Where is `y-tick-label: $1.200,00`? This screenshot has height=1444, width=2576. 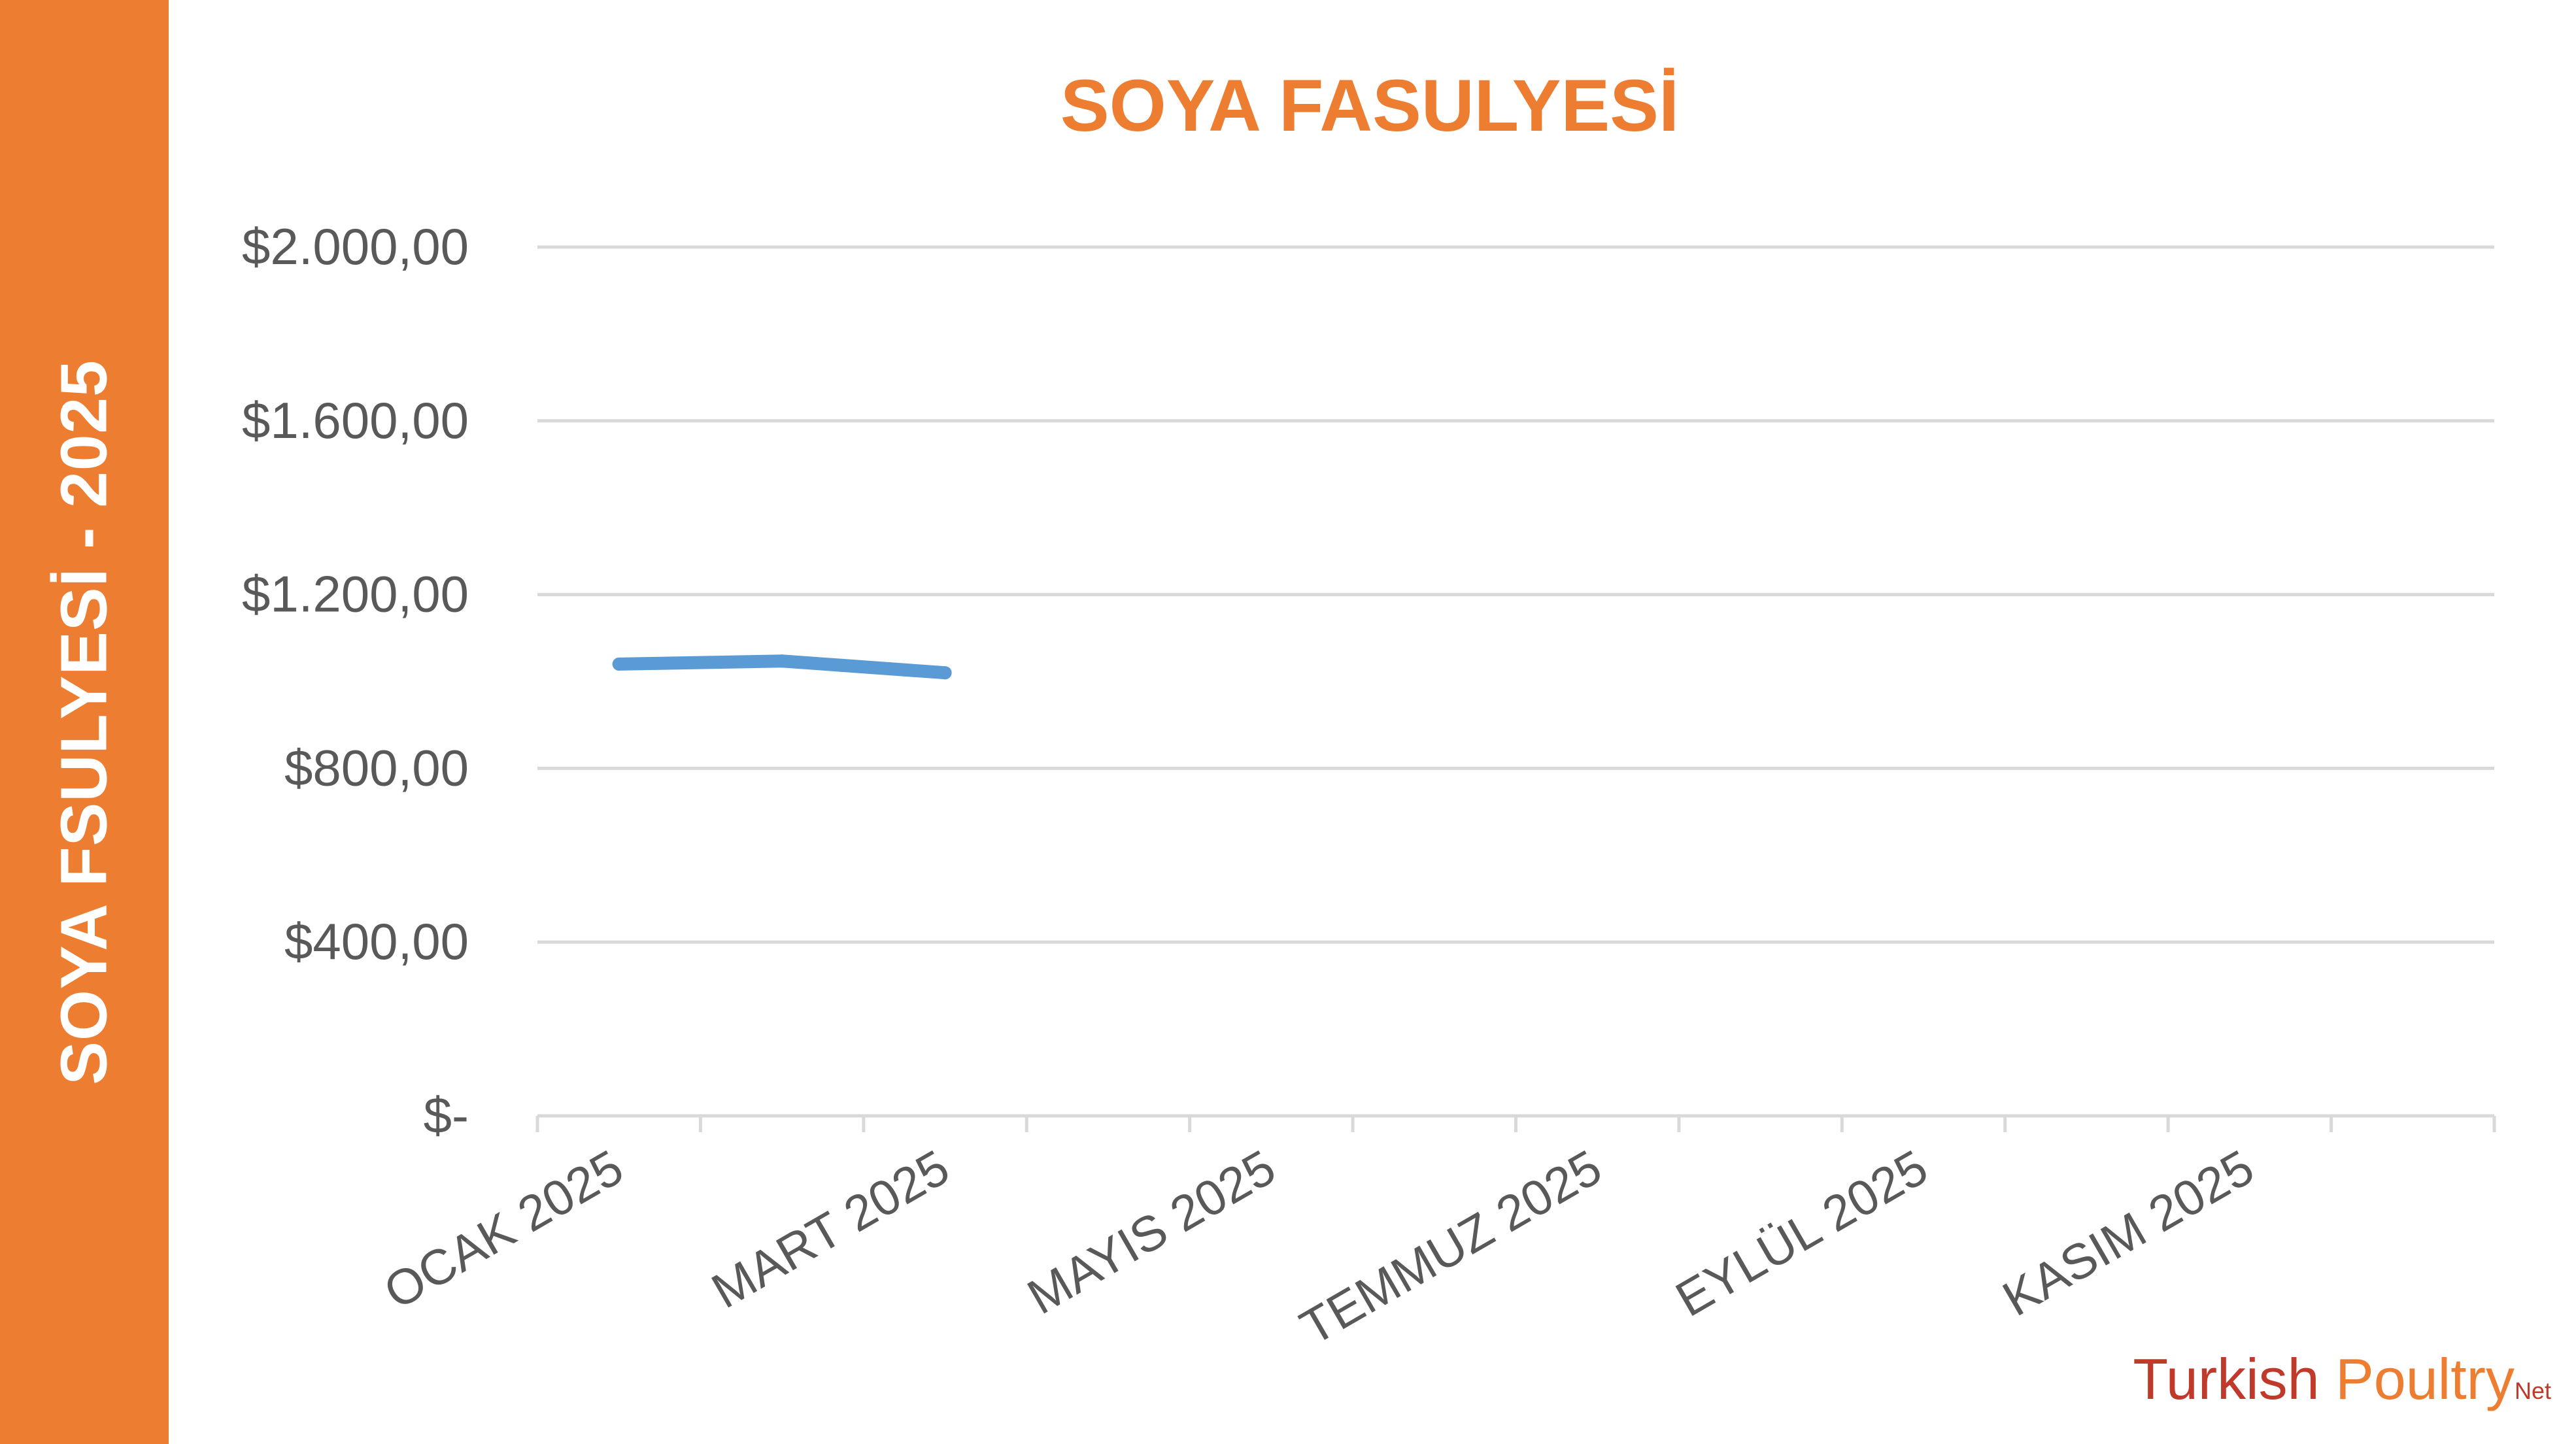
y-tick-label: $1.200,00 is located at coordinates (355, 594).